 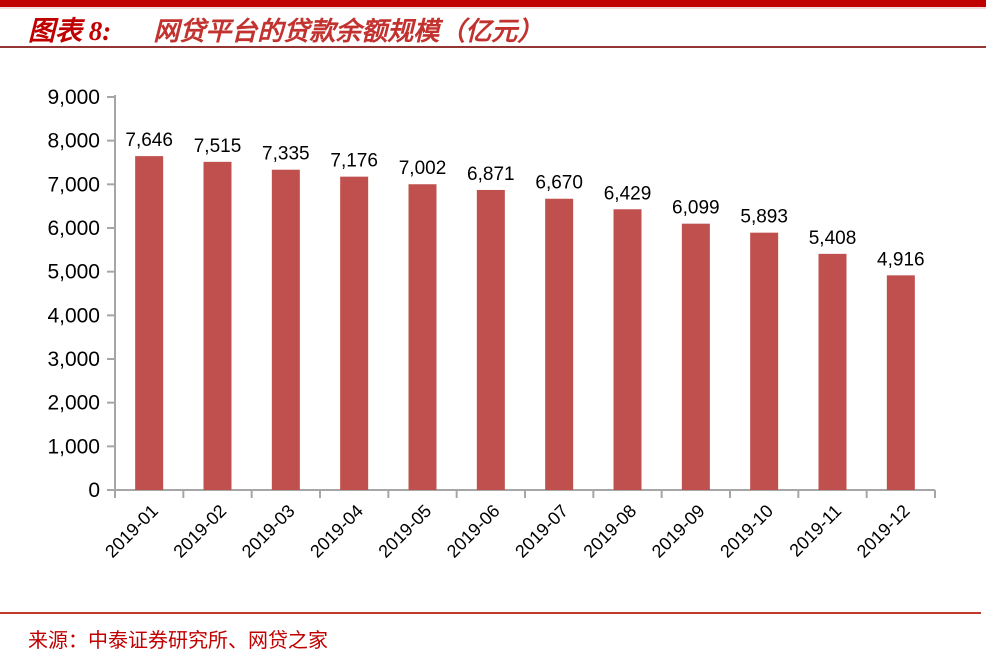 What do you see at coordinates (696, 208) in the screenshot?
I see `bar-value-label: 6,099` at bounding box center [696, 208].